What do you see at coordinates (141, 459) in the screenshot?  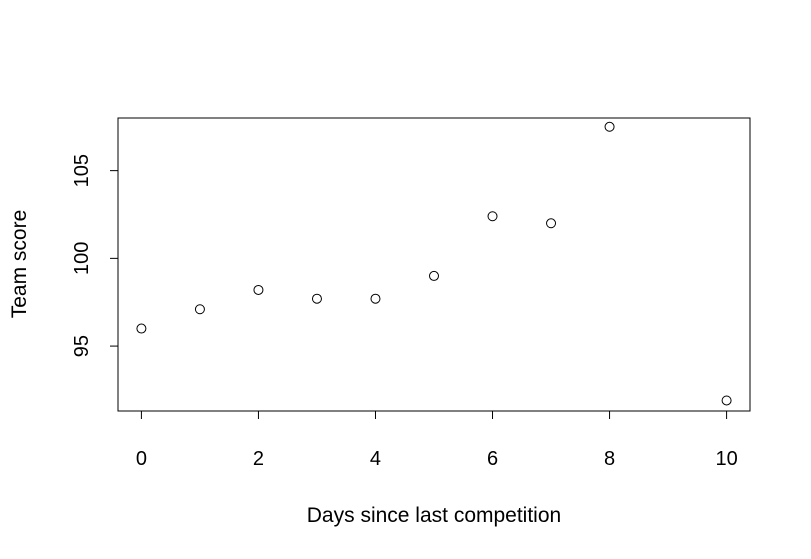 I see `x-tick-label: 0` at bounding box center [141, 459].